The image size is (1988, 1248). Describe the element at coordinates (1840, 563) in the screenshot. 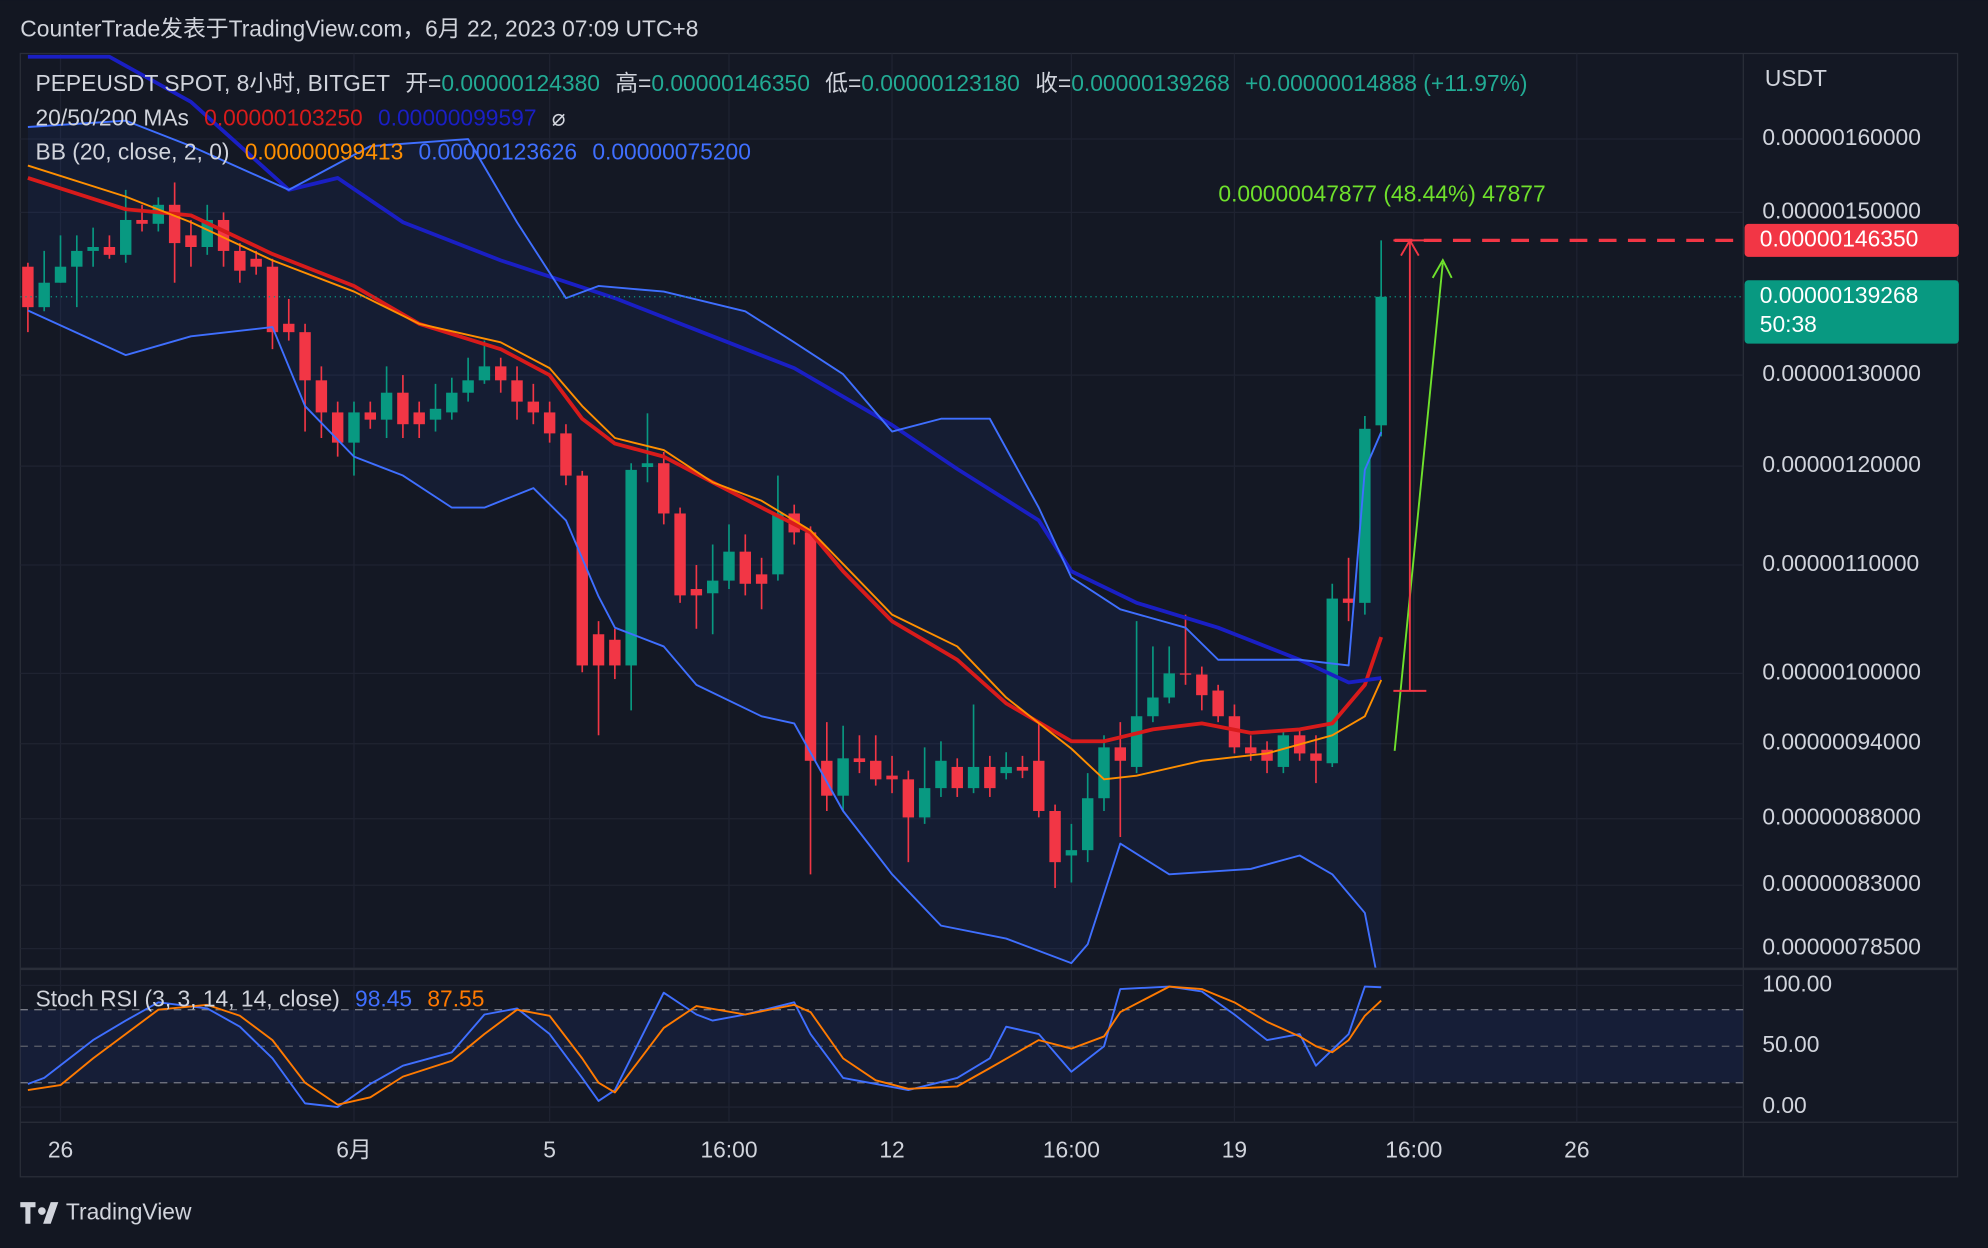

I see `y-tick-label: 0.00000110000` at that location.